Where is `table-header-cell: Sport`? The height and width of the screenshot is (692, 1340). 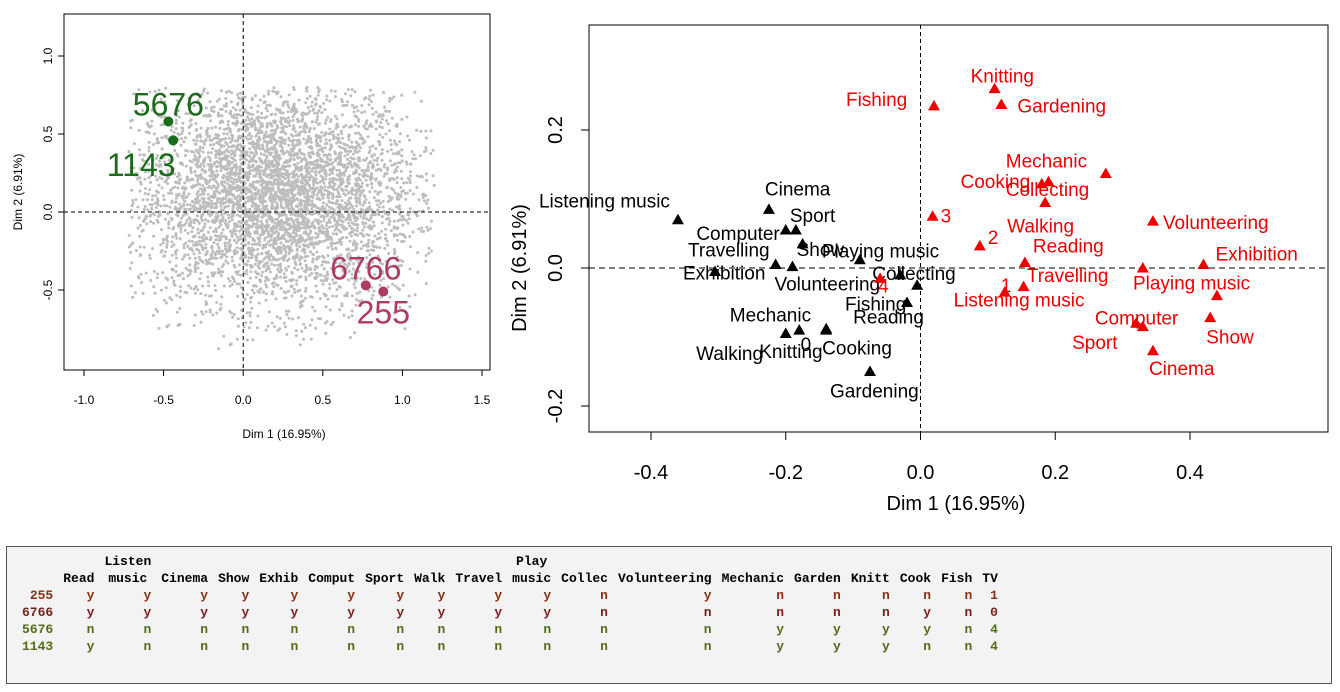 table-header-cell: Sport is located at coordinates (385, 578).